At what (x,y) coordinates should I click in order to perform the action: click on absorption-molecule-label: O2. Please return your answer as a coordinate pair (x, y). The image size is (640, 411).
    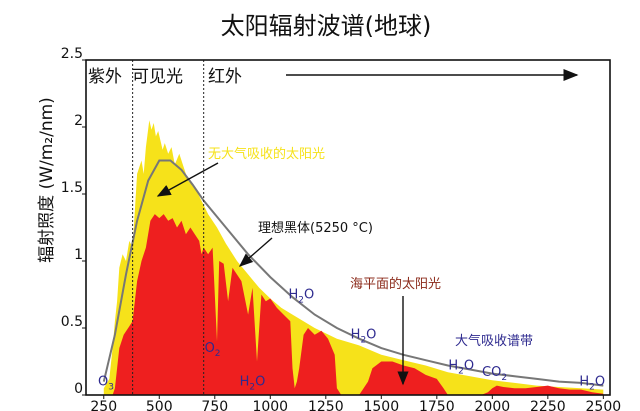
    Looking at the image, I should click on (213, 350).